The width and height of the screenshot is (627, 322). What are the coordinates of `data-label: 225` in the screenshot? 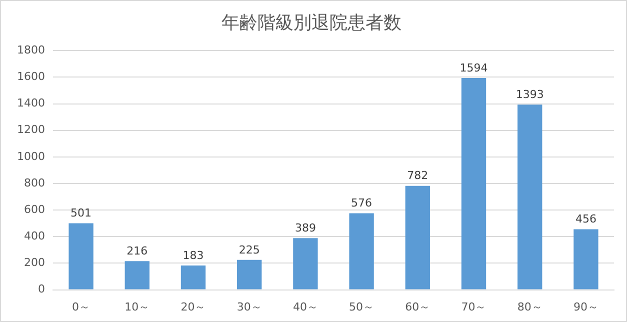 It's located at (249, 249).